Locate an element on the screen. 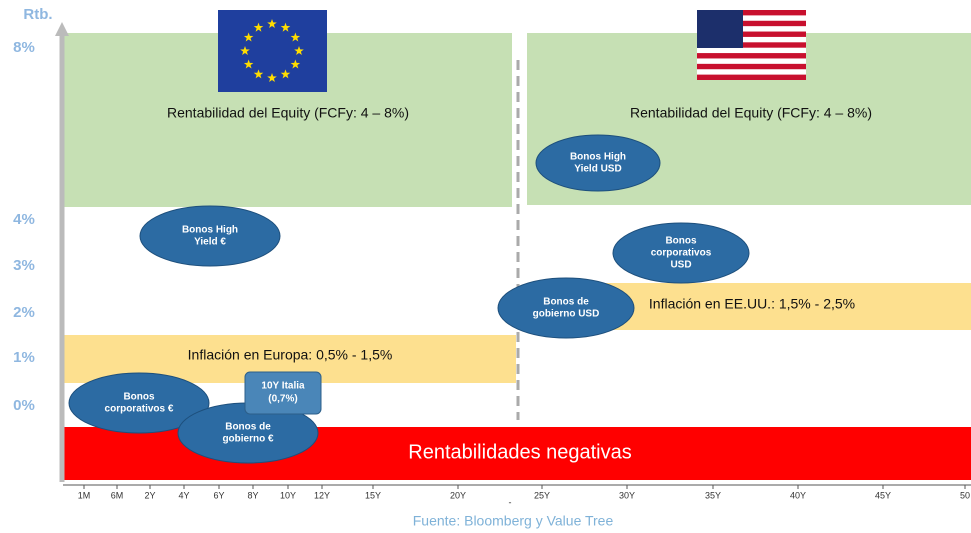 The width and height of the screenshot is (971, 533). callout is located at coordinates (283, 393).